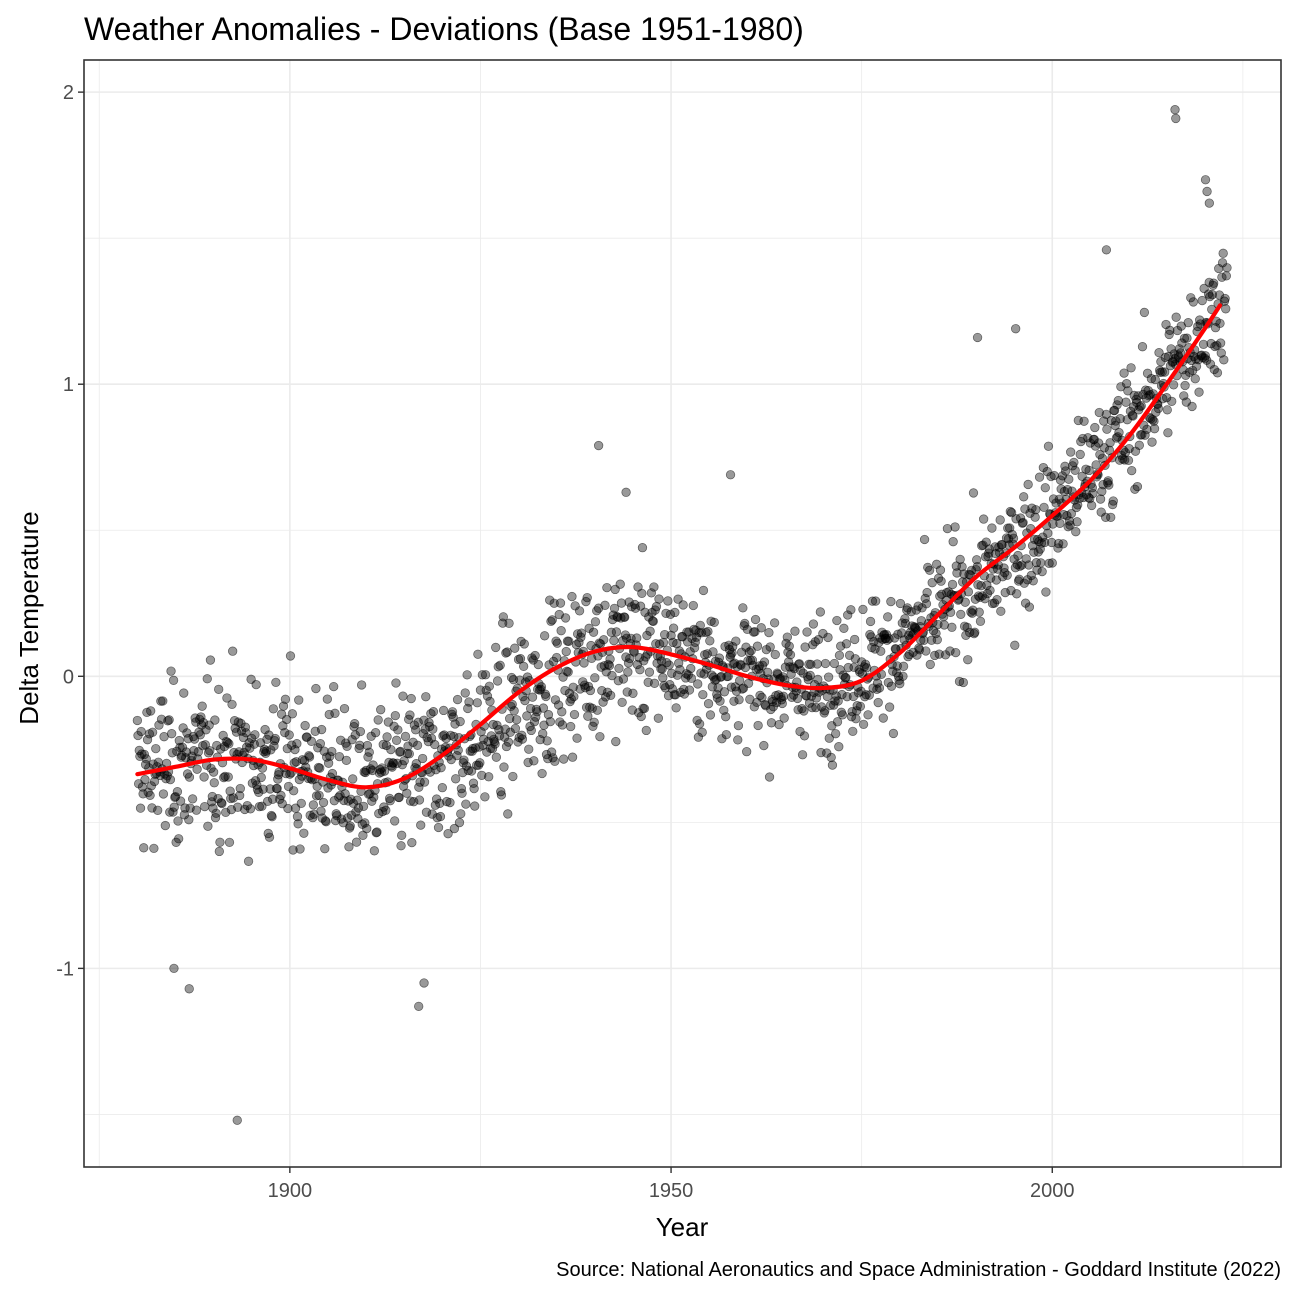 This screenshot has width=1296, height=1296. Describe the element at coordinates (1052, 1191) in the screenshot. I see `x-tick-label: 2000` at that location.